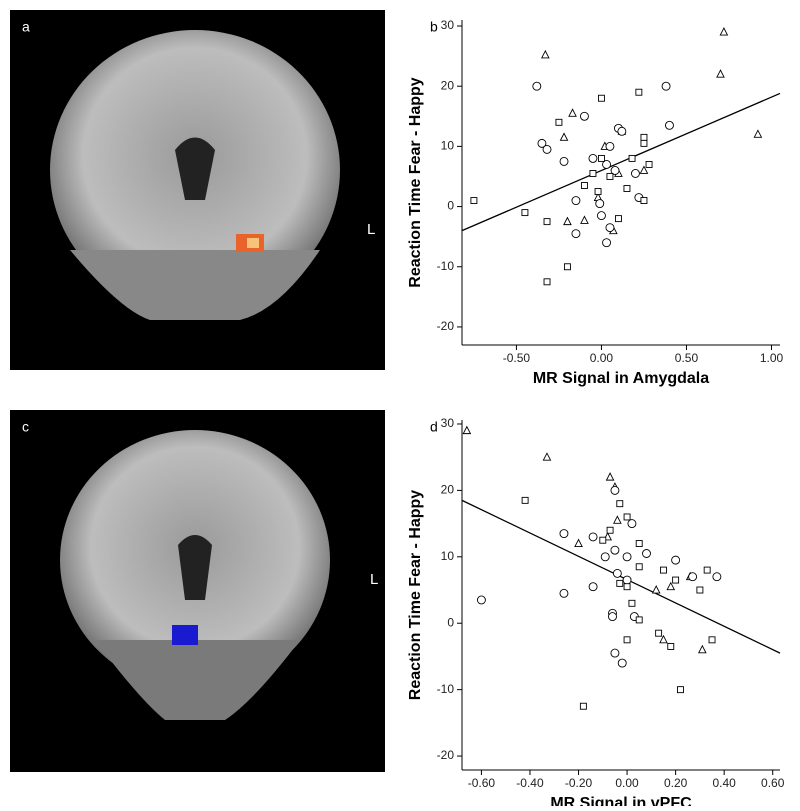  What do you see at coordinates (26, 27) in the screenshot?
I see `panel-label: a` at bounding box center [26, 27].